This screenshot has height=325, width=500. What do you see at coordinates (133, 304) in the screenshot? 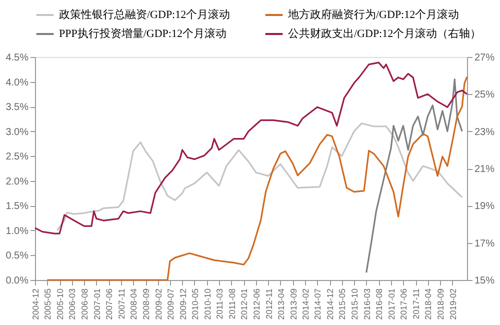
I see `x-tick-label: 2008-04` at bounding box center [133, 304].